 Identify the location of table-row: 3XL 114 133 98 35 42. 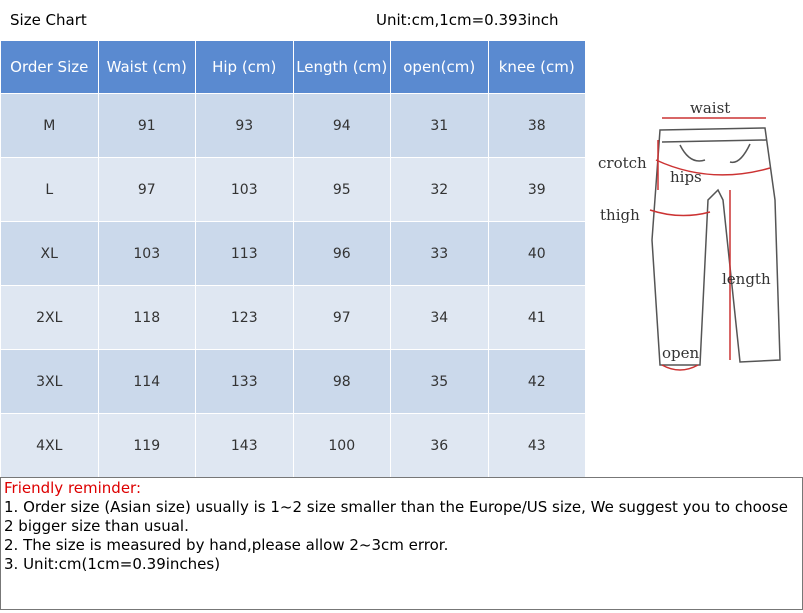
(293, 381).